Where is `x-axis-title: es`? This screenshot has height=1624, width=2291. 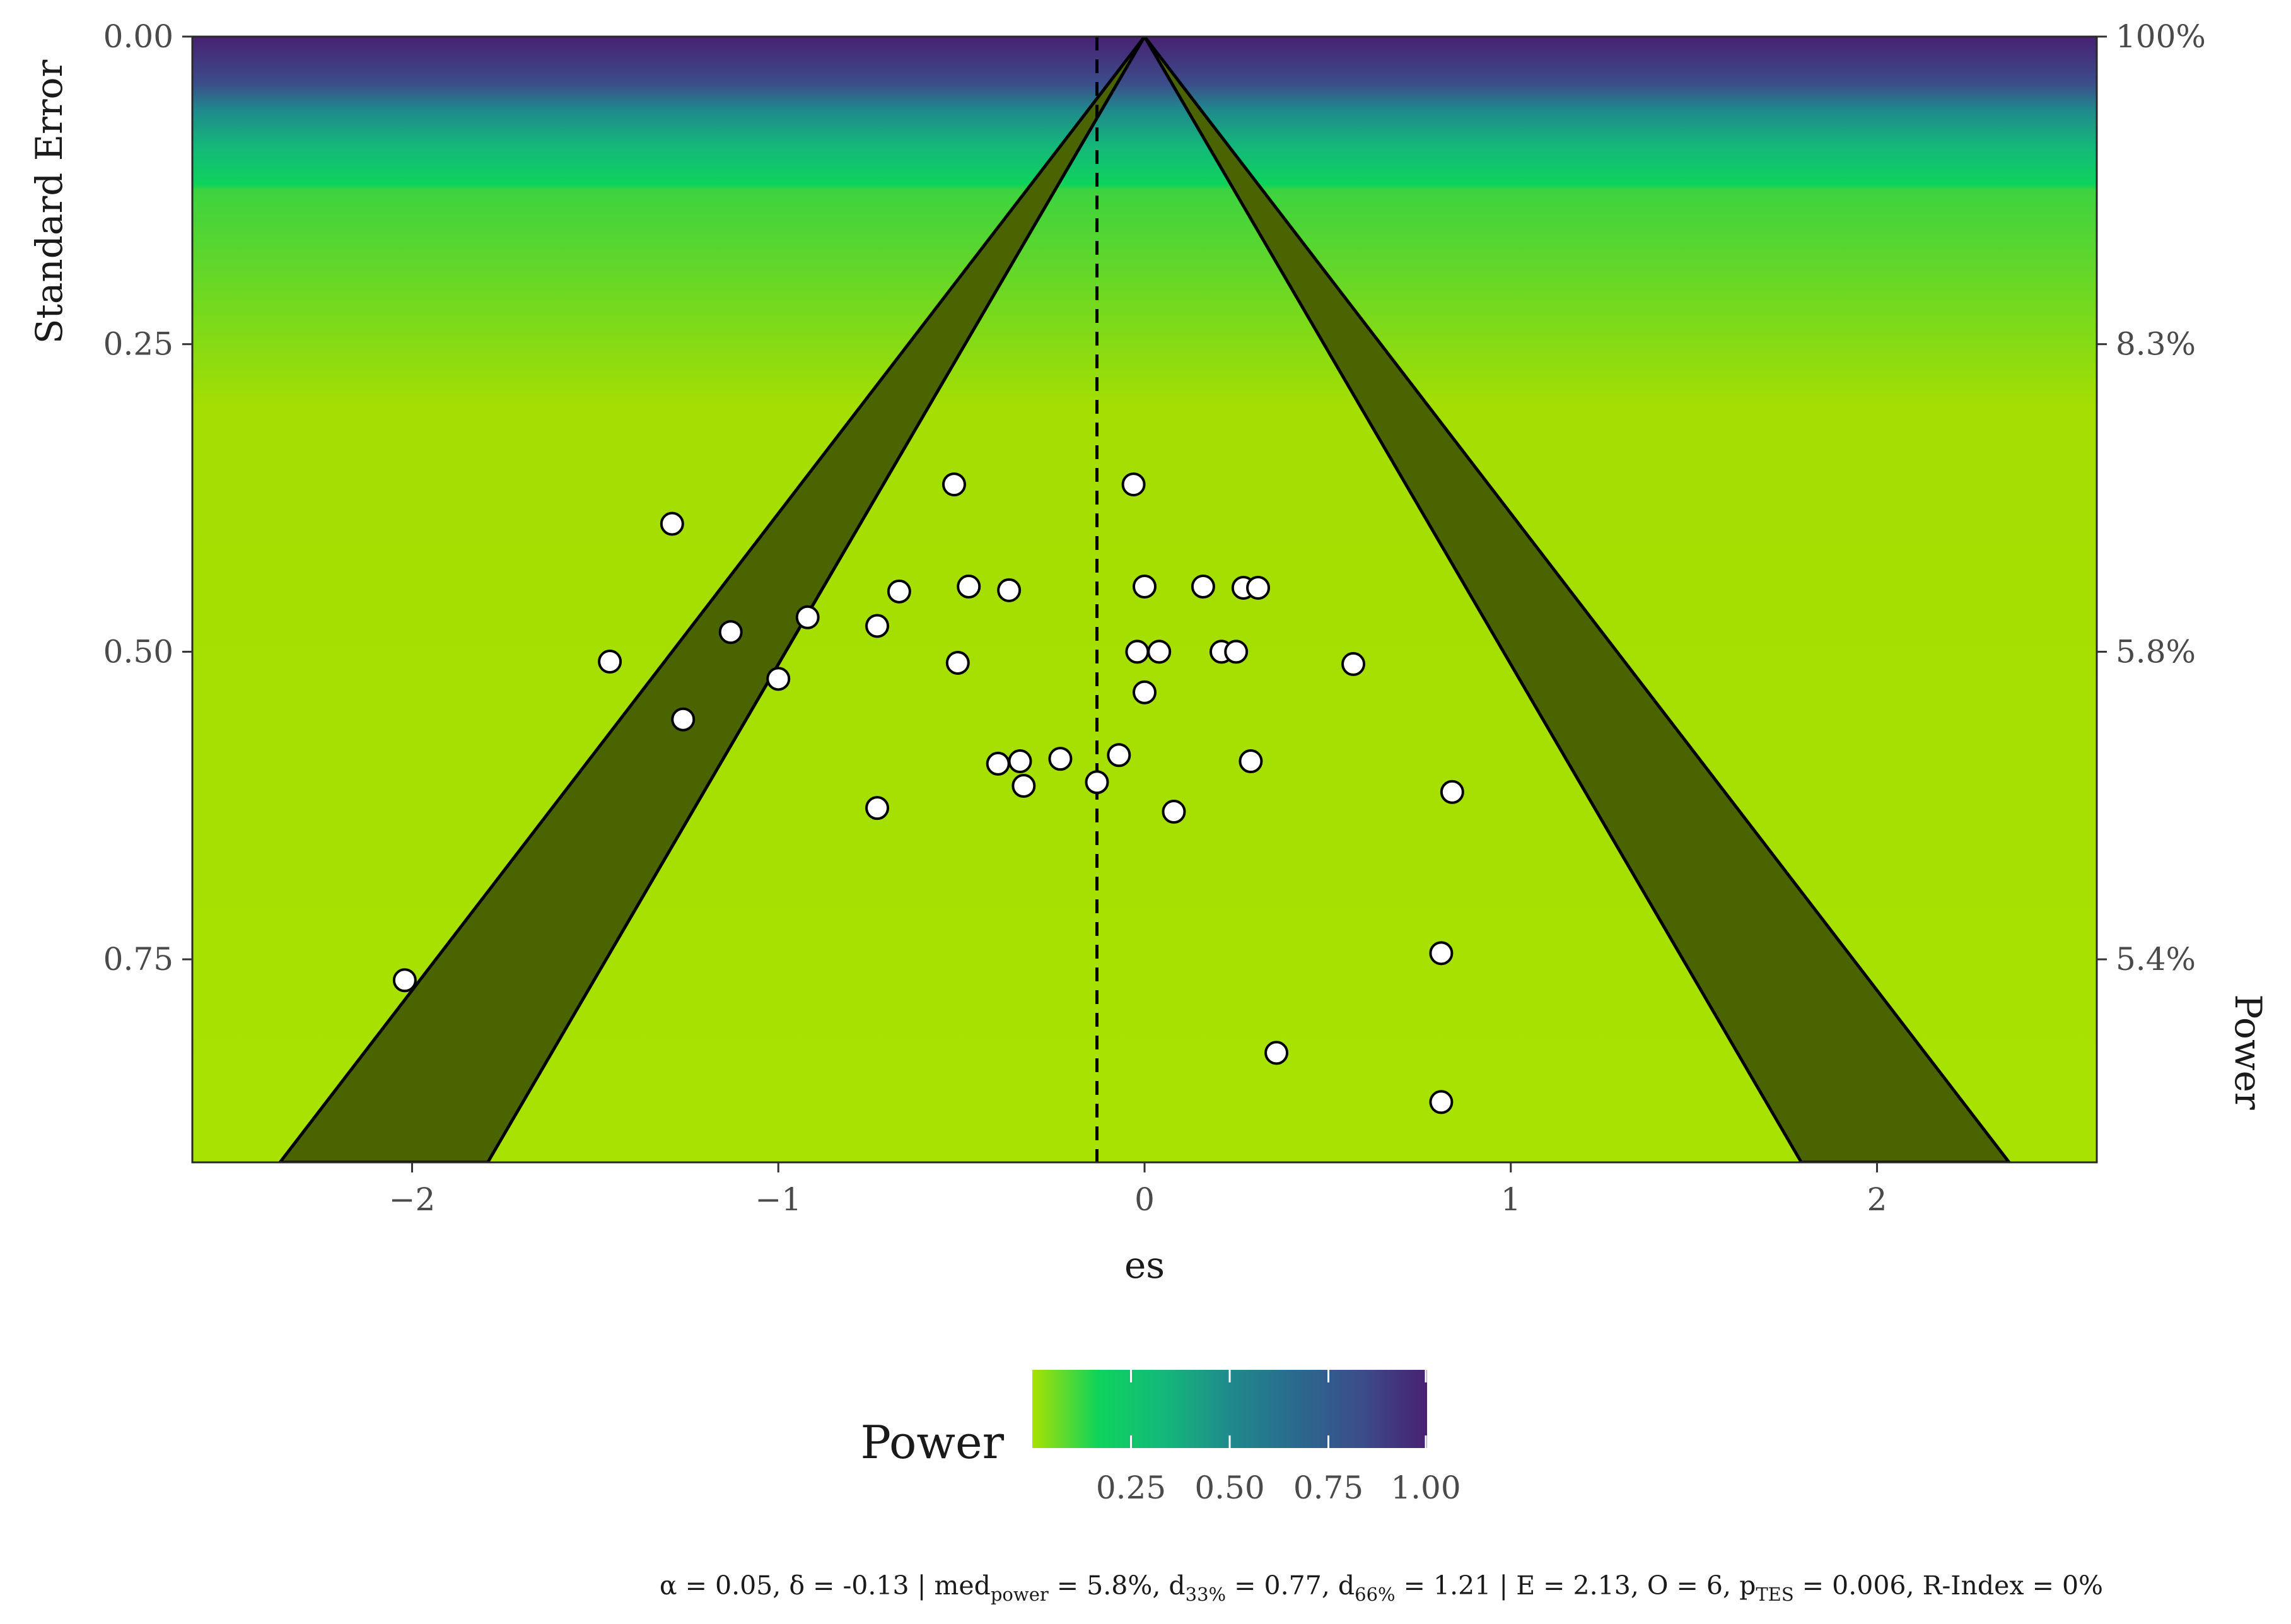
x-axis-title: es is located at coordinates (1144, 1266).